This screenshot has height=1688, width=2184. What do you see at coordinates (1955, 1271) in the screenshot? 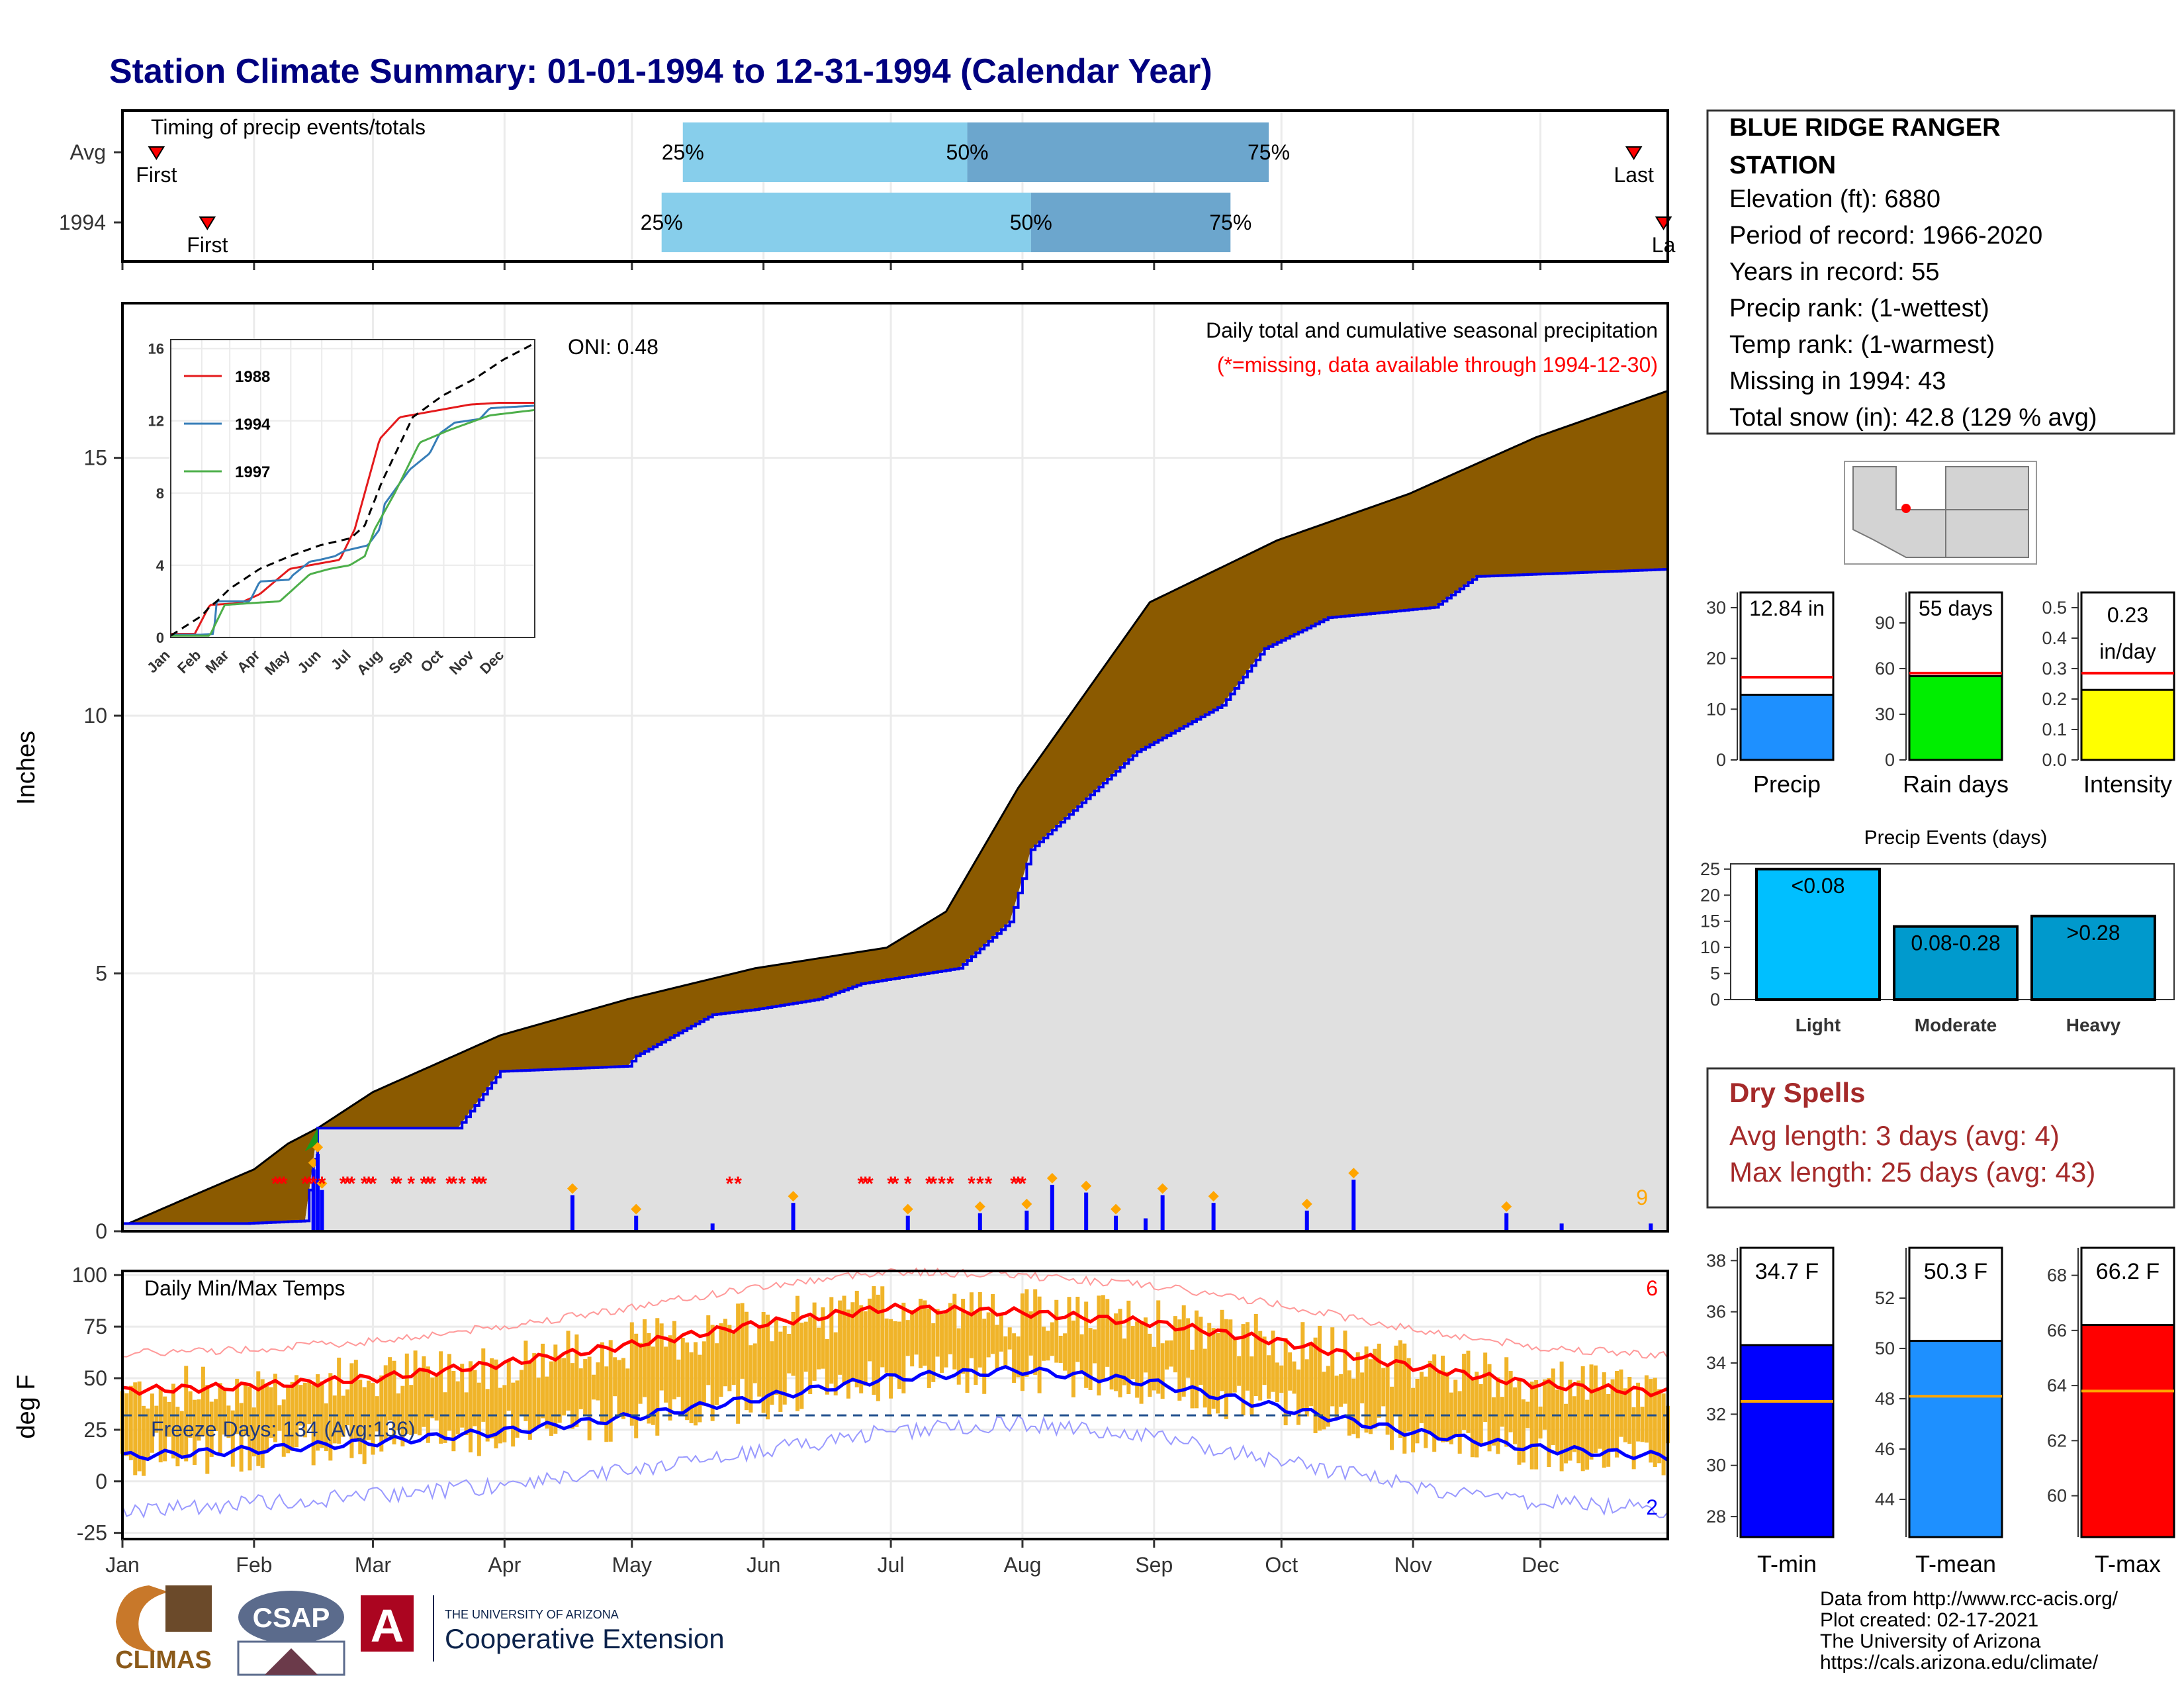
I see `temp-bar-value-label: 50.3 F` at bounding box center [1955, 1271].